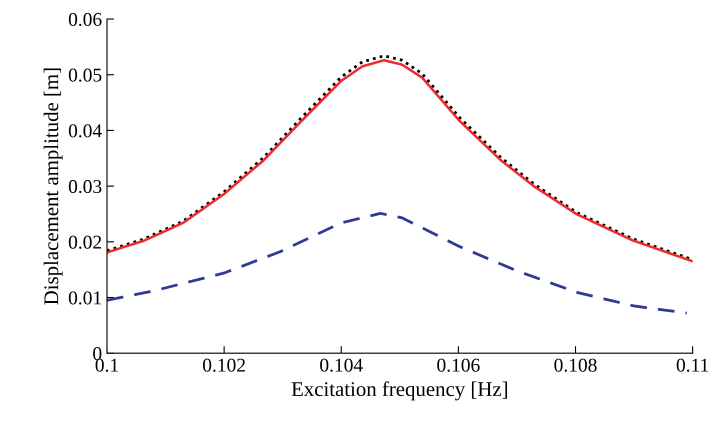 This screenshot has height=423, width=723. I want to click on x-tick-label: 0.106, so click(458, 365).